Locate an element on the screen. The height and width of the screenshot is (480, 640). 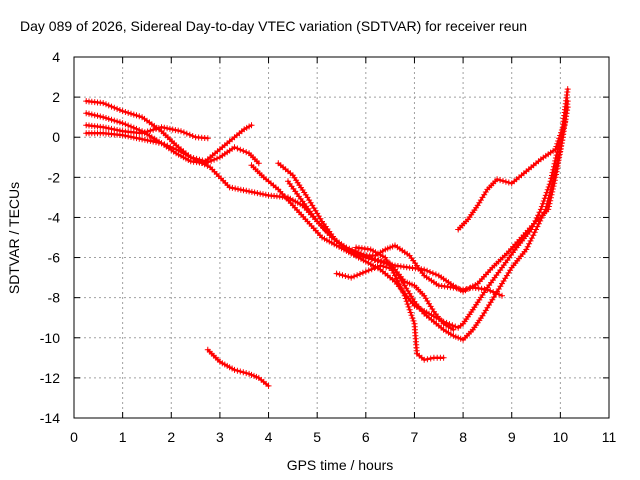
x-tick-label: 3 is located at coordinates (220, 437).